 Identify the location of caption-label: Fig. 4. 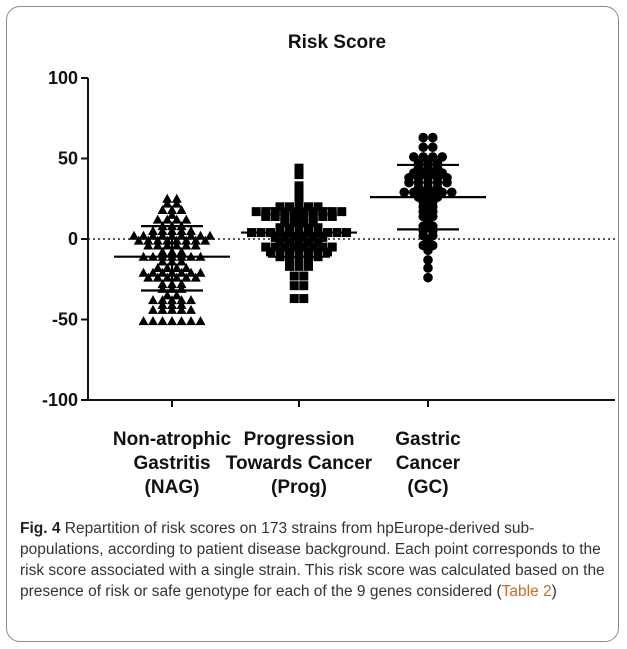
(40, 528).